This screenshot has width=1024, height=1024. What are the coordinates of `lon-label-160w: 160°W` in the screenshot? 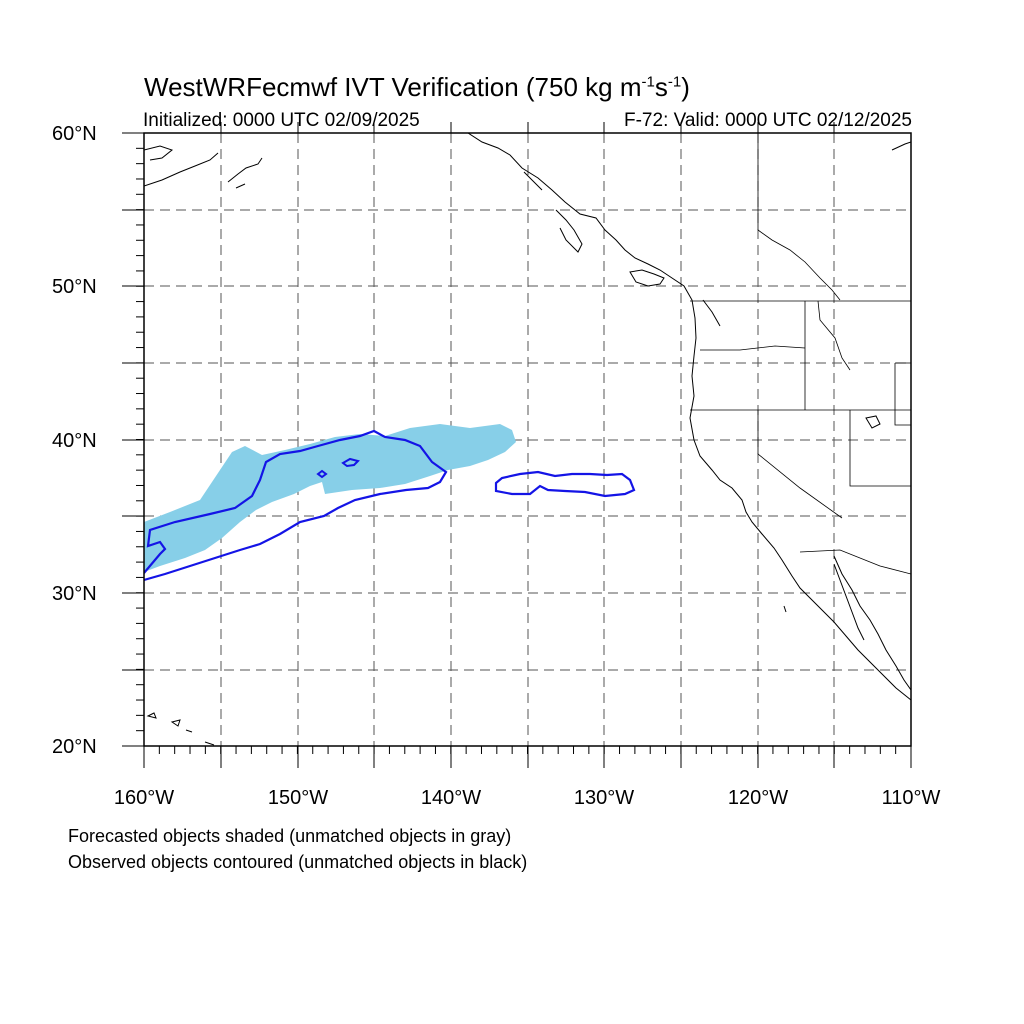 It's located at (144, 798).